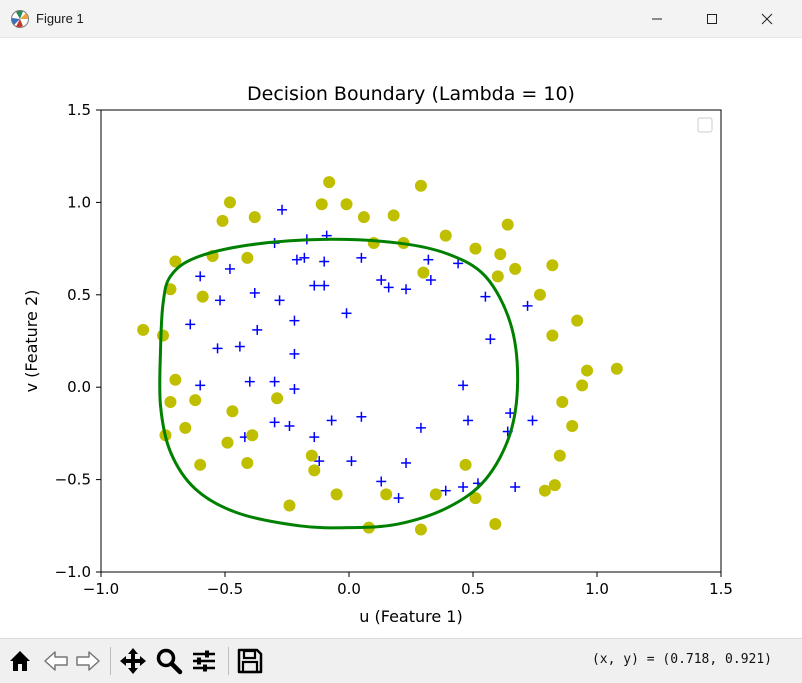  I want to click on x-tick-label: 0.5, so click(473, 589).